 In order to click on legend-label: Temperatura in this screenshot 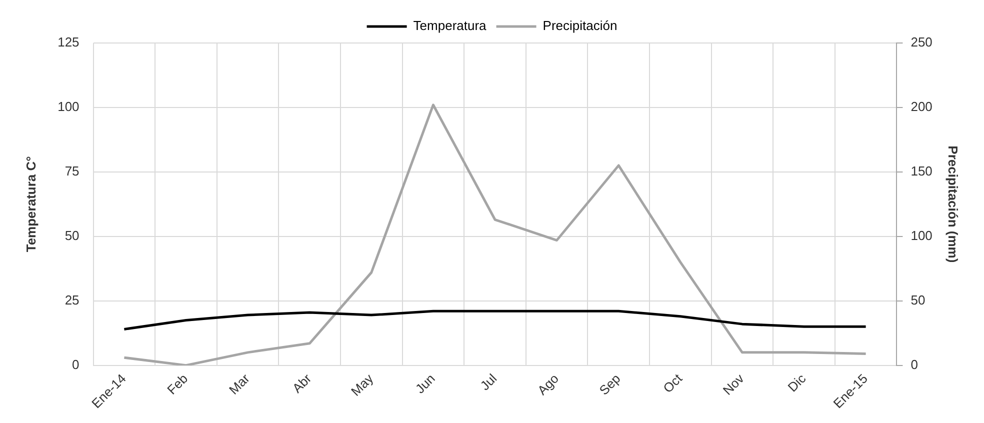, I will do `click(450, 26)`.